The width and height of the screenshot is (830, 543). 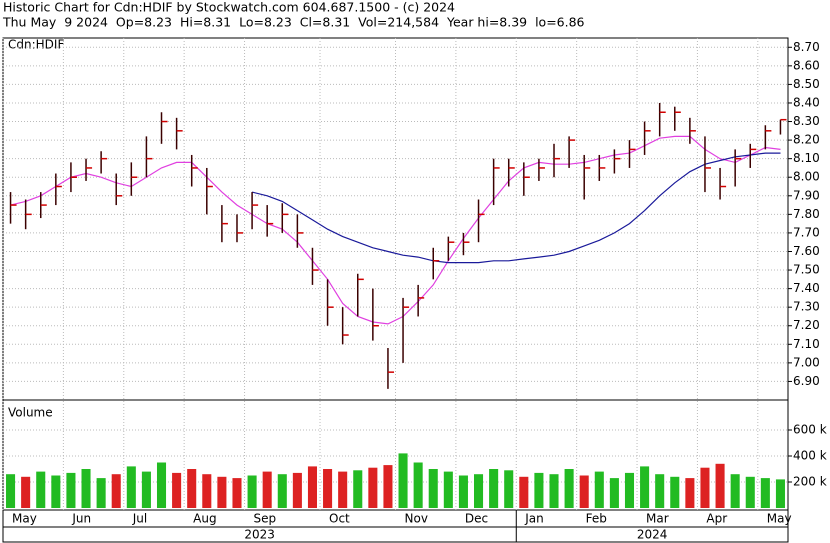 I want to click on x-tick-label: Aug, so click(x=204, y=519).